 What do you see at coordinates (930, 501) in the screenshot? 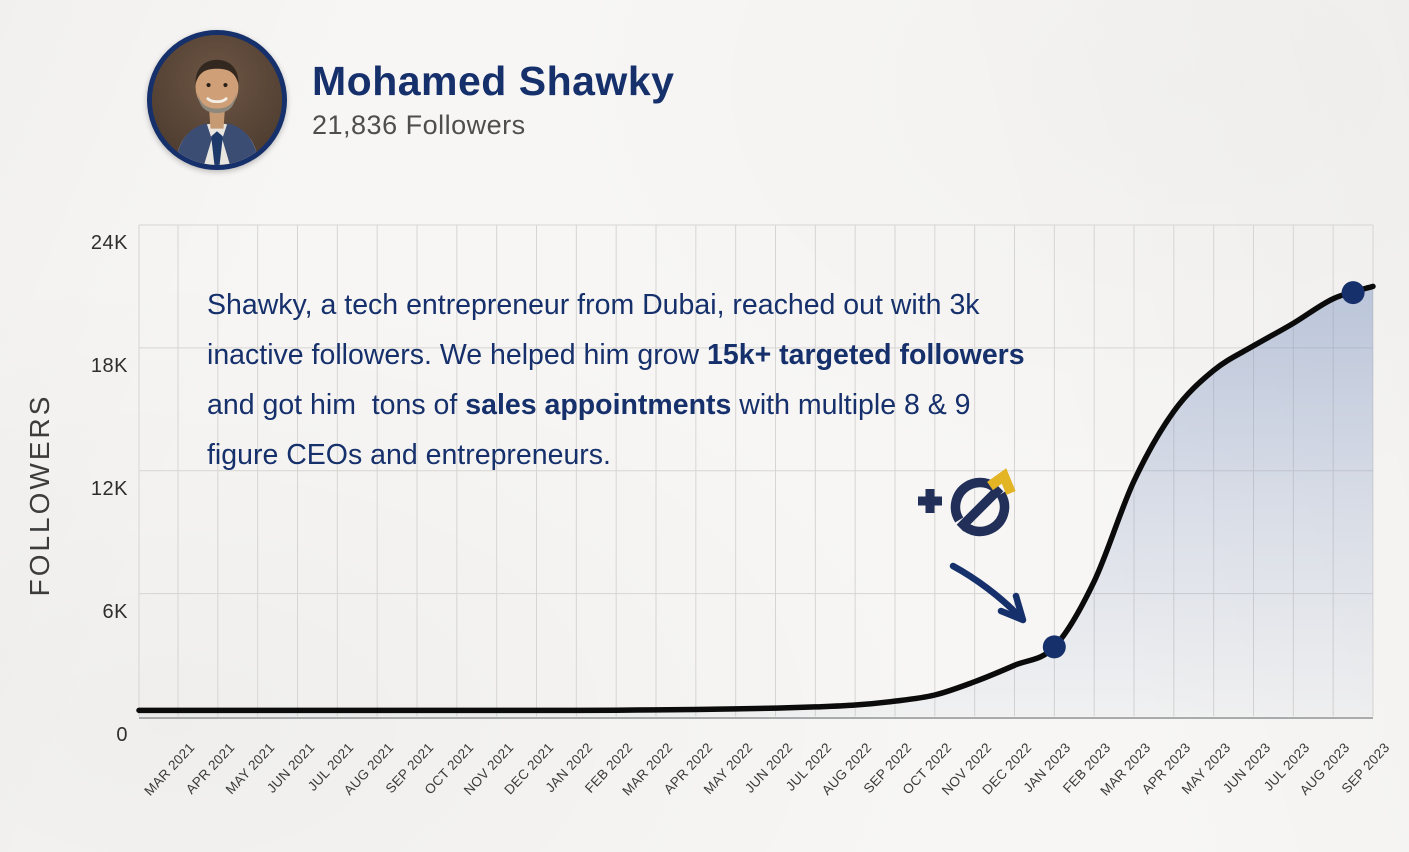
I see `plus-icon` at bounding box center [930, 501].